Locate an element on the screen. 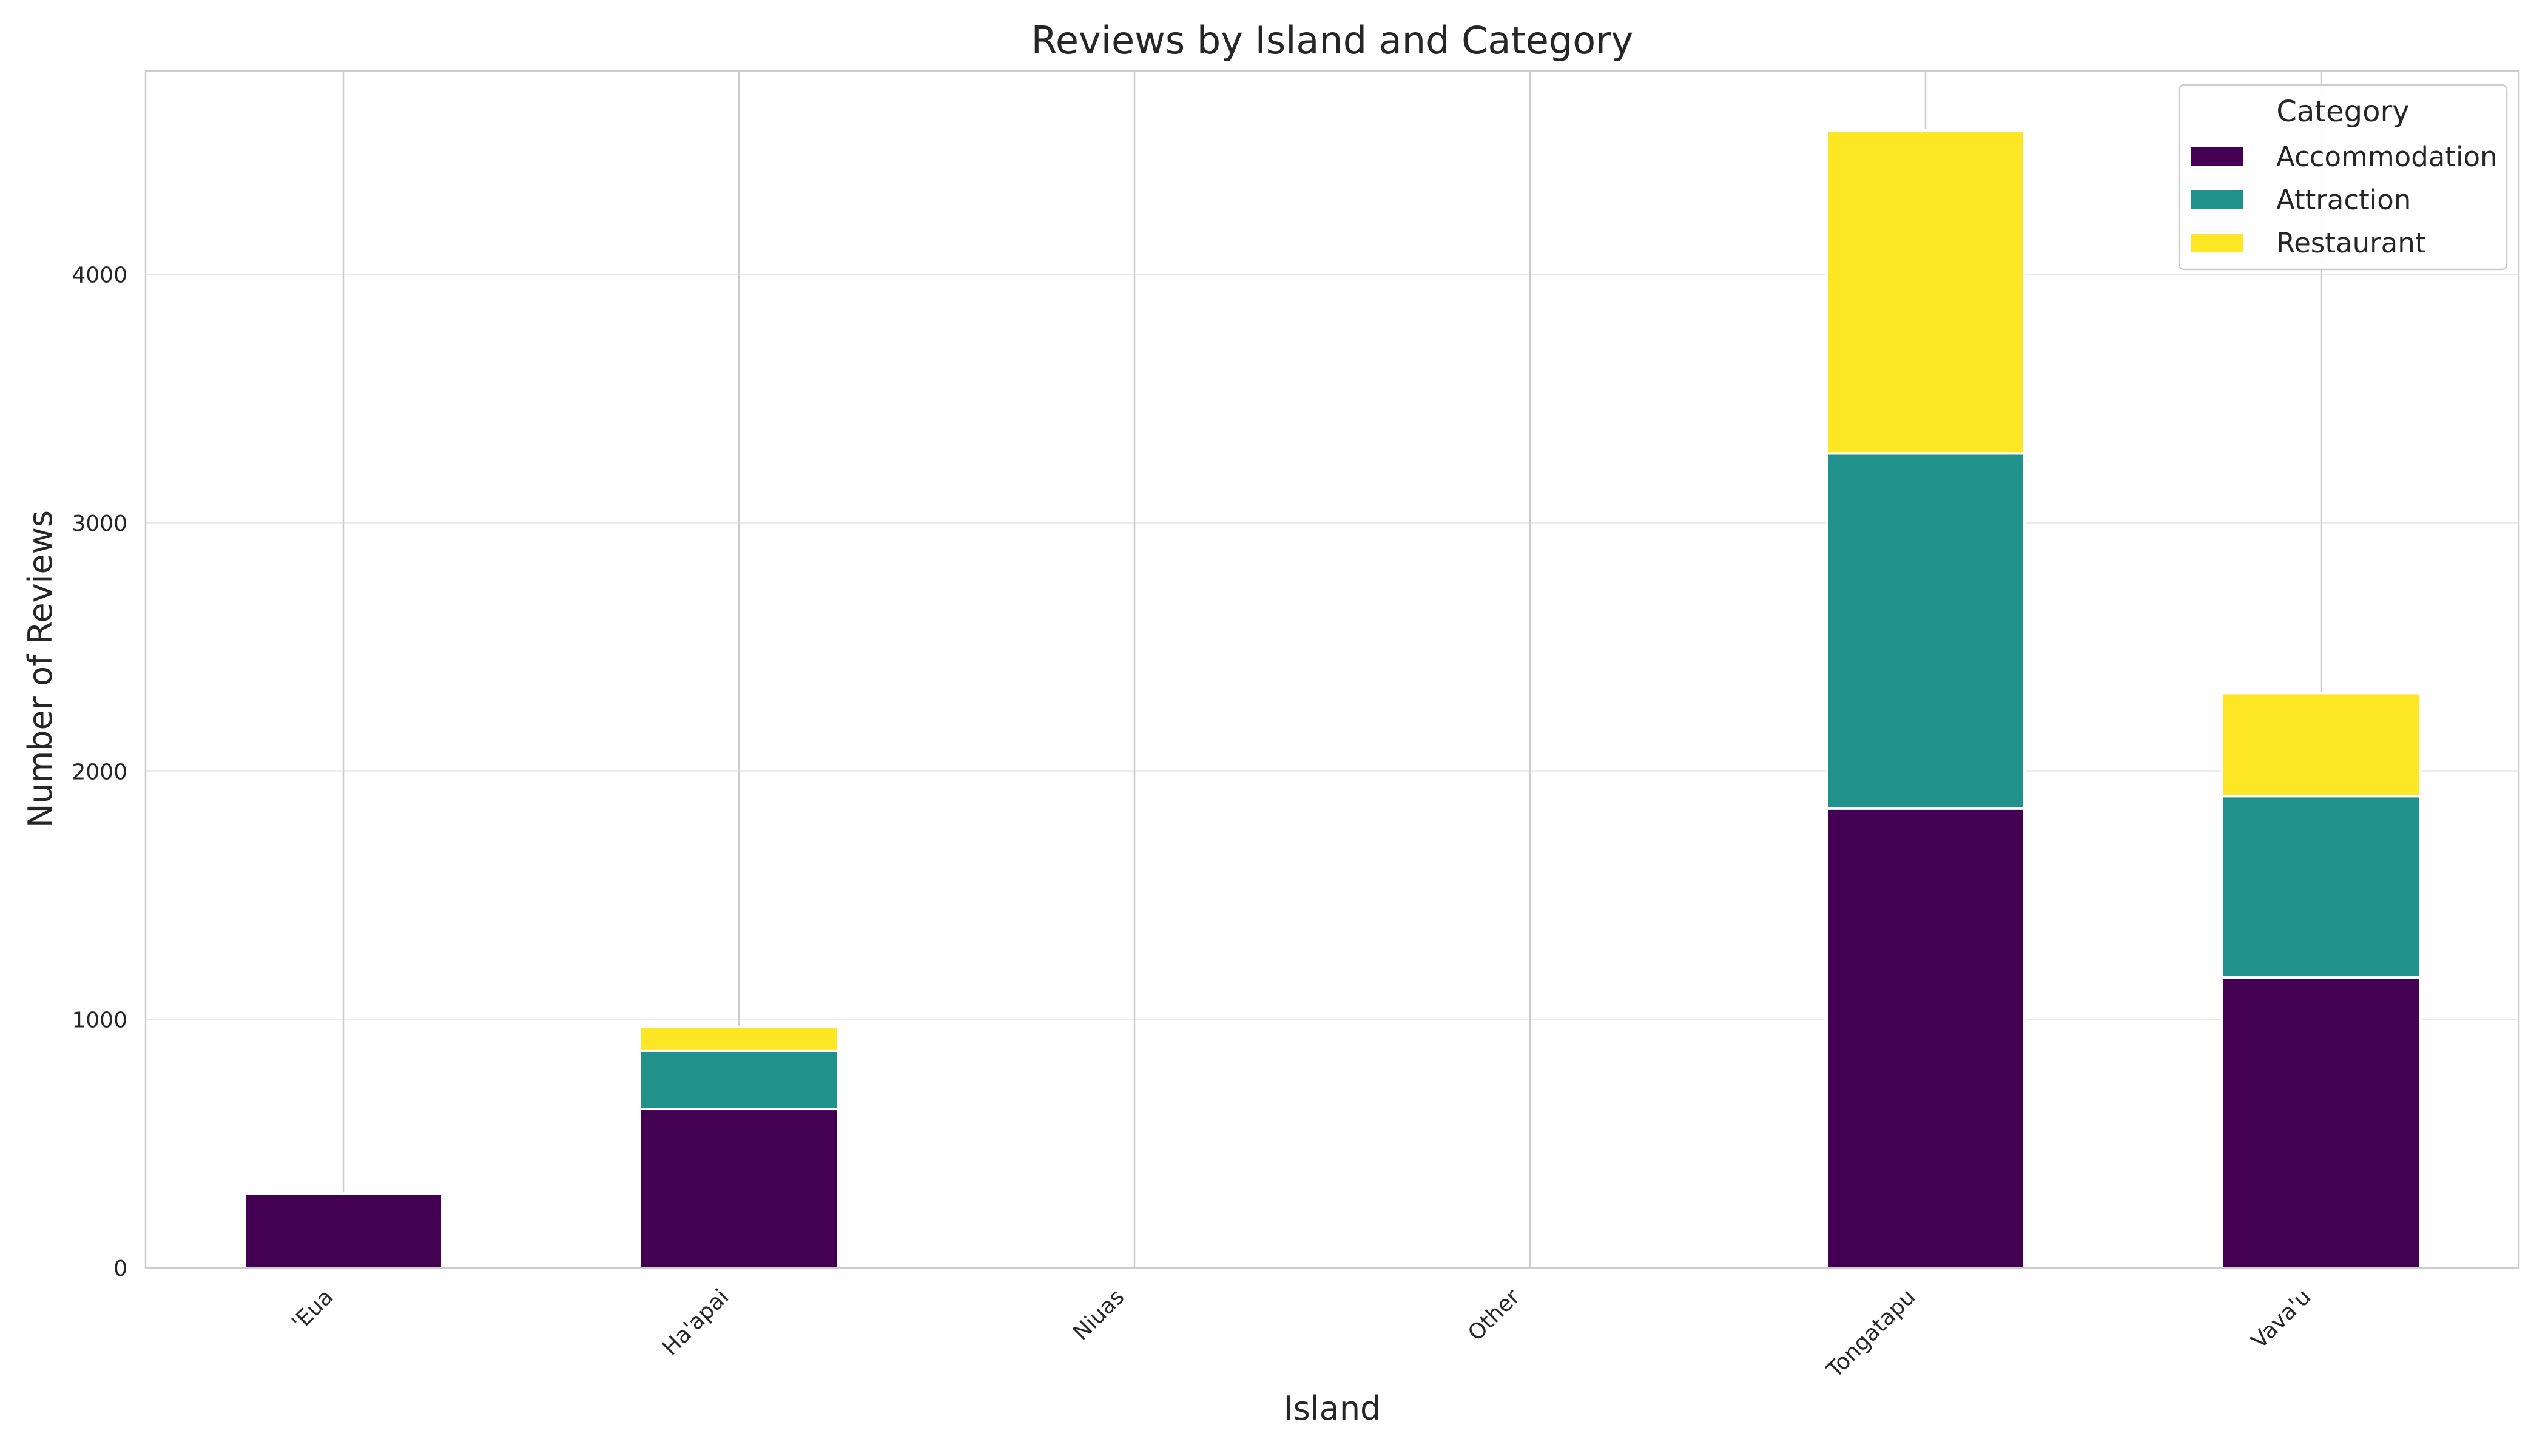  y-tick-label: 2000 is located at coordinates (99, 772).